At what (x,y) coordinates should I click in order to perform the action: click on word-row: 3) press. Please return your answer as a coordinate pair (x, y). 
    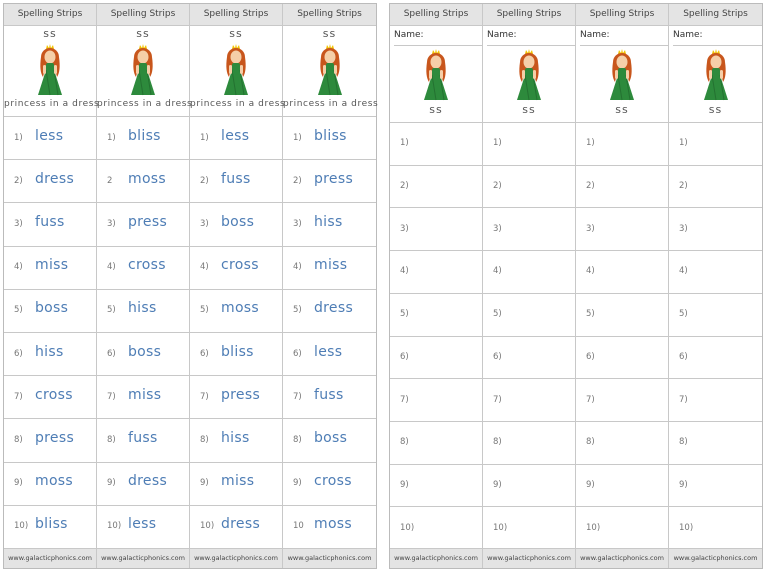
    Looking at the image, I should click on (143, 223).